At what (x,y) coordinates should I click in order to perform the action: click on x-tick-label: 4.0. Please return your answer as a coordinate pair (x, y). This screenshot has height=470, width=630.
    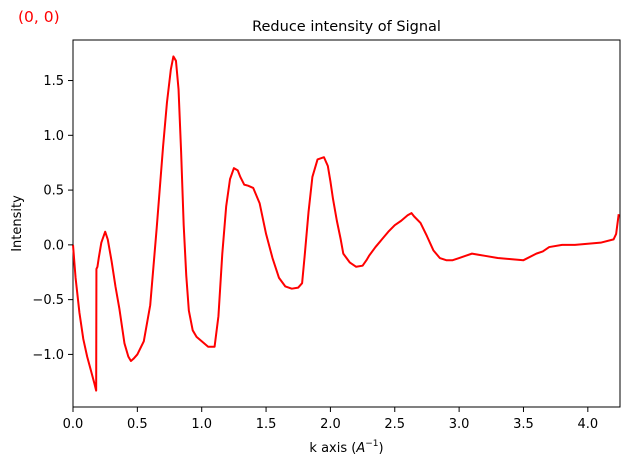
    Looking at the image, I should click on (587, 424).